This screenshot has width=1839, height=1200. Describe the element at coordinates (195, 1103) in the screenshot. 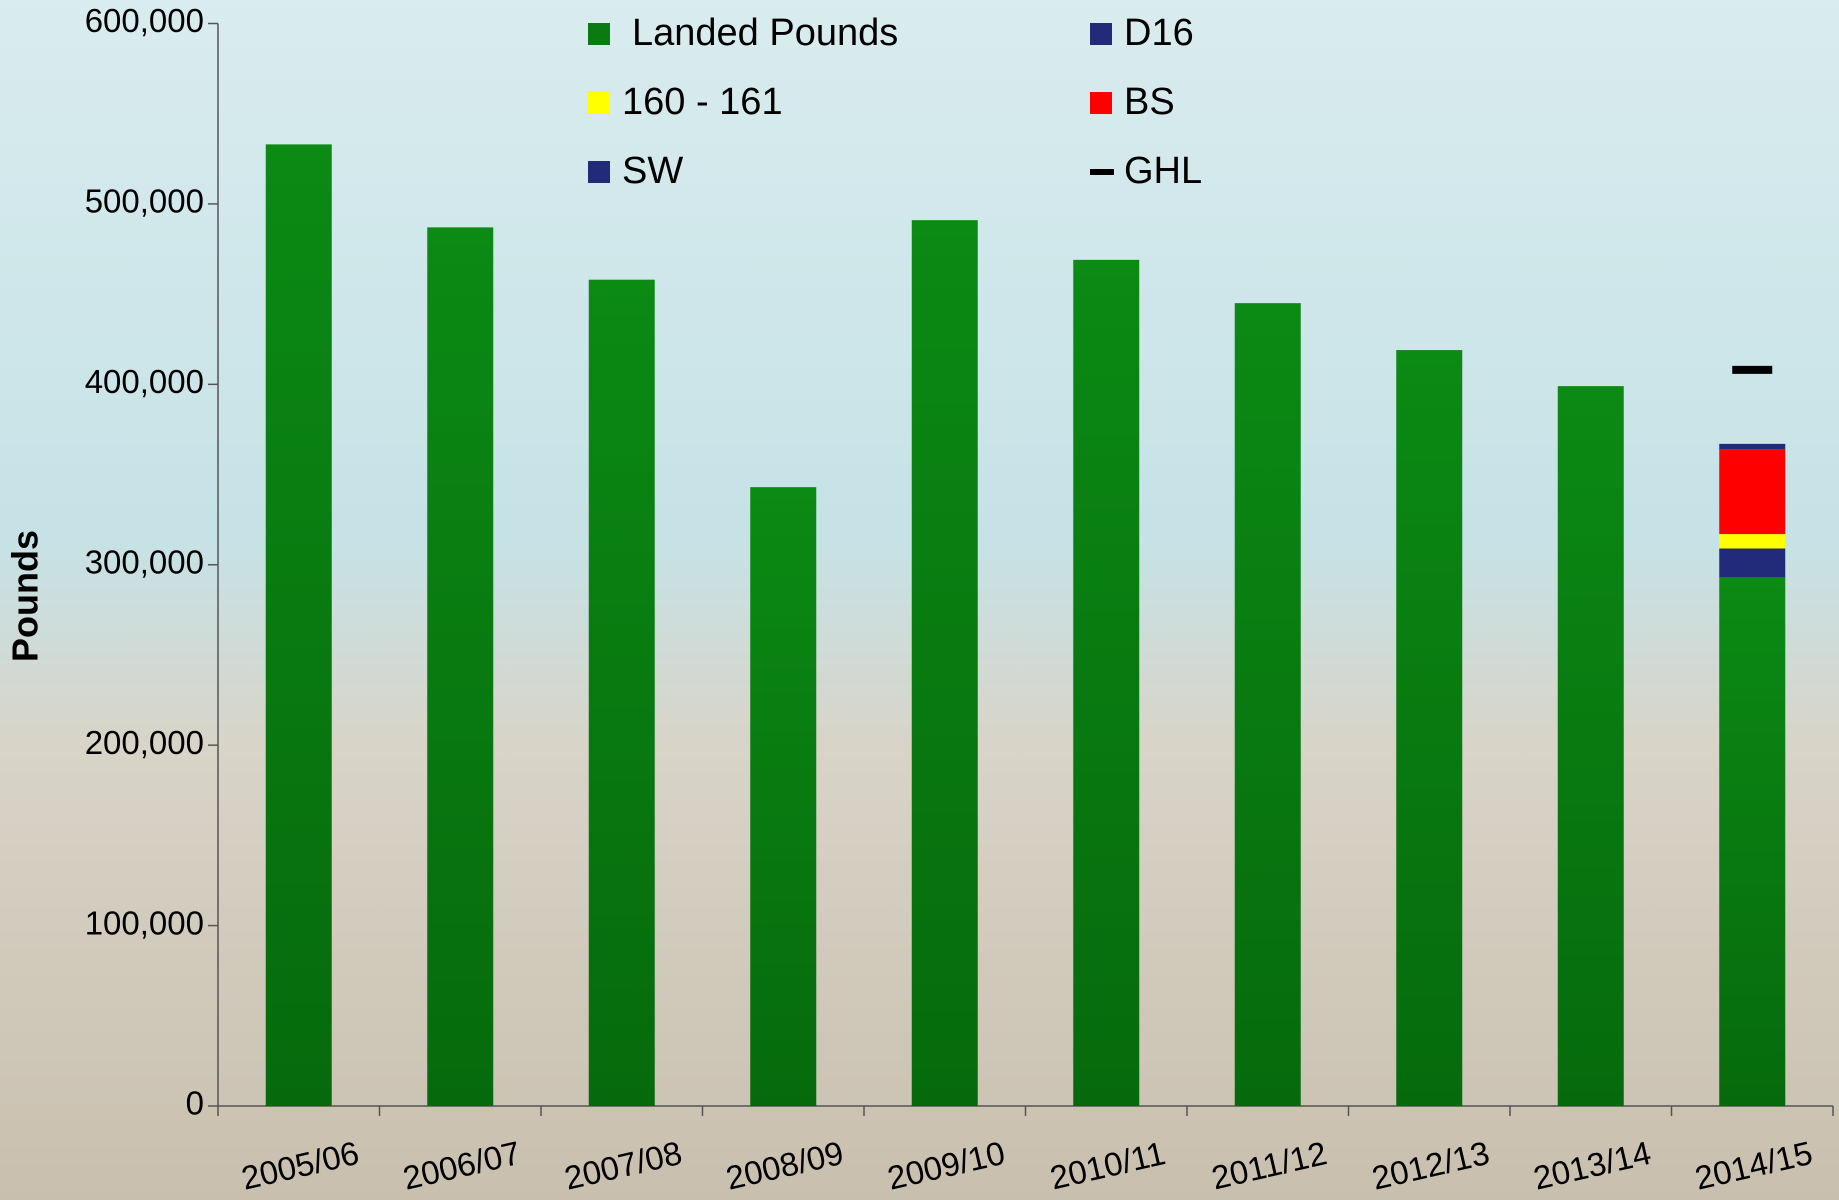

I see `y-tick-label: 0` at that location.